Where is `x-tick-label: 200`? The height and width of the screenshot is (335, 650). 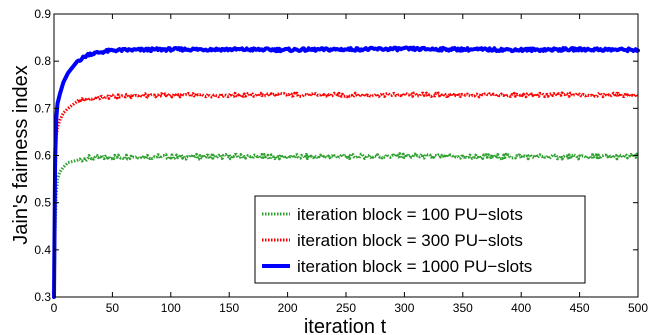
x-tick-label: 200 is located at coordinates (288, 308).